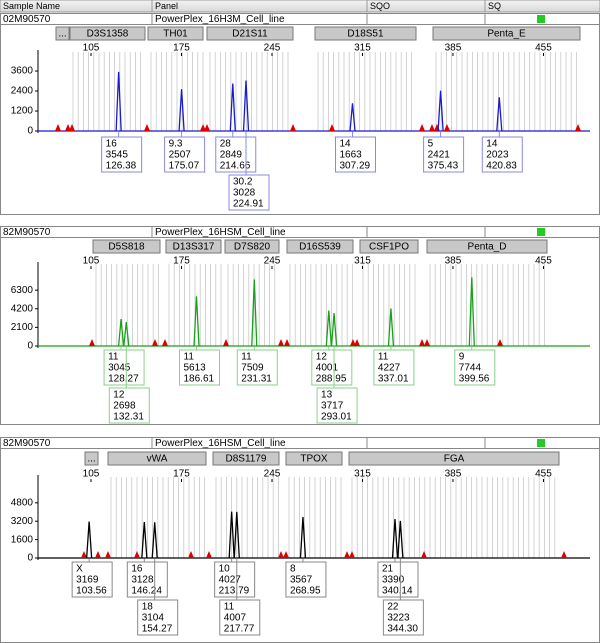  What do you see at coordinates (117, 155) in the screenshot?
I see `peak-height: 3545` at bounding box center [117, 155].